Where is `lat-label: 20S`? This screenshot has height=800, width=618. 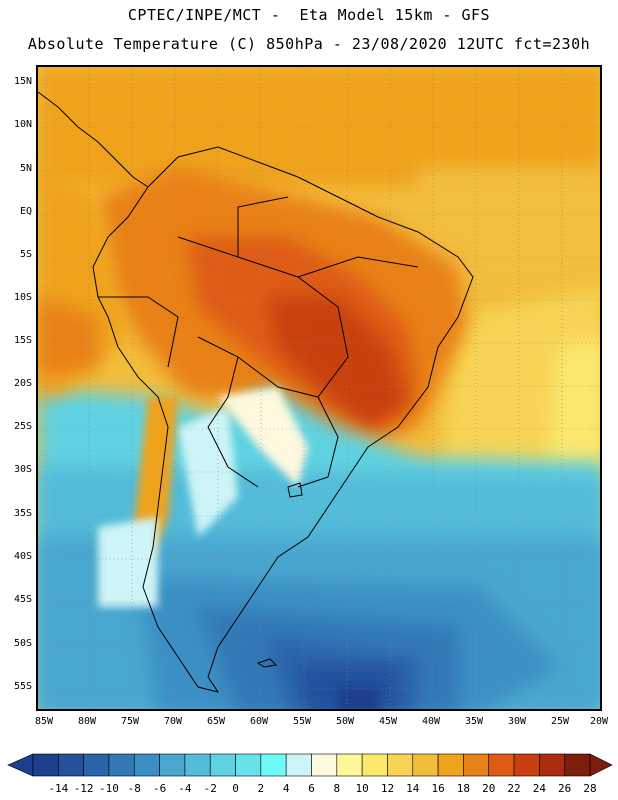
lat-label: 20S is located at coordinates (22, 383).